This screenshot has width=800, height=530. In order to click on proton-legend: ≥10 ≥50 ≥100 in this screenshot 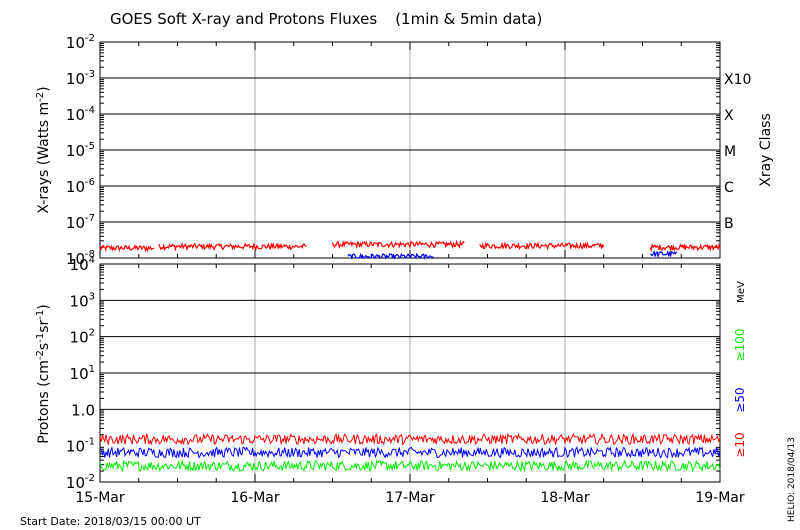, I will do `click(740, 393)`.